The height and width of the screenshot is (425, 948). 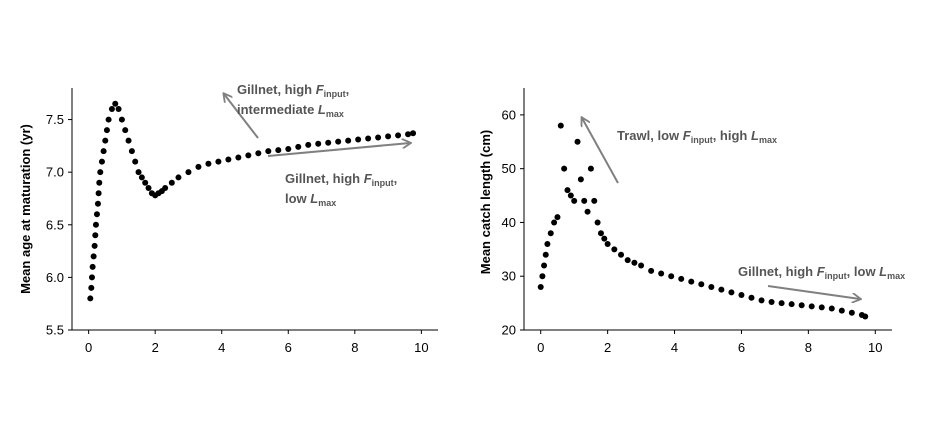 What do you see at coordinates (88, 347) in the screenshot?
I see `left-xtick-label: 0` at bounding box center [88, 347].